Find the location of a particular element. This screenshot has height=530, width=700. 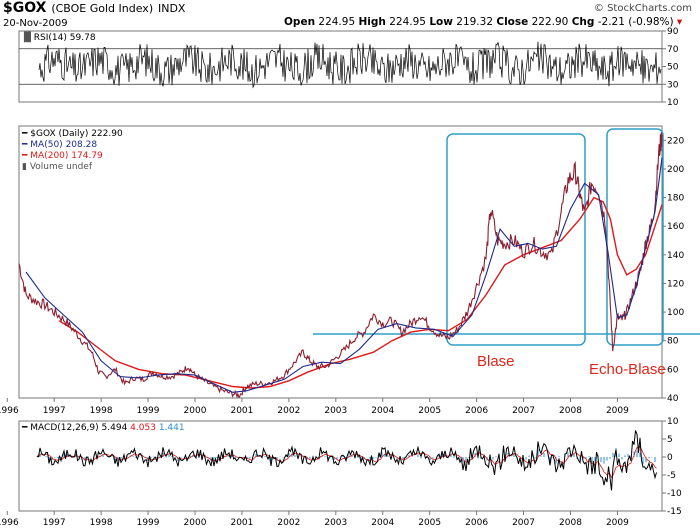

price-tick-label: 200 is located at coordinates (675, 170).